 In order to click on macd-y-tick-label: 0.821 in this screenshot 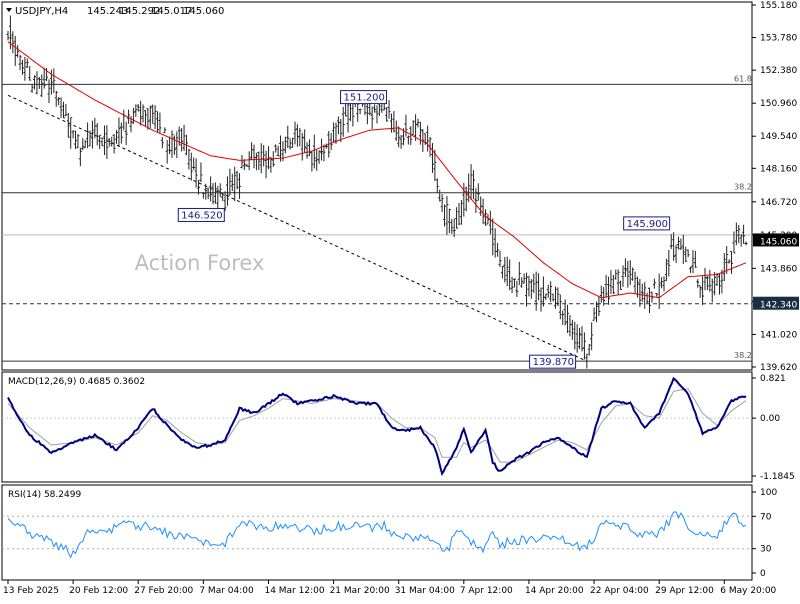, I will do `click(773, 379)`.